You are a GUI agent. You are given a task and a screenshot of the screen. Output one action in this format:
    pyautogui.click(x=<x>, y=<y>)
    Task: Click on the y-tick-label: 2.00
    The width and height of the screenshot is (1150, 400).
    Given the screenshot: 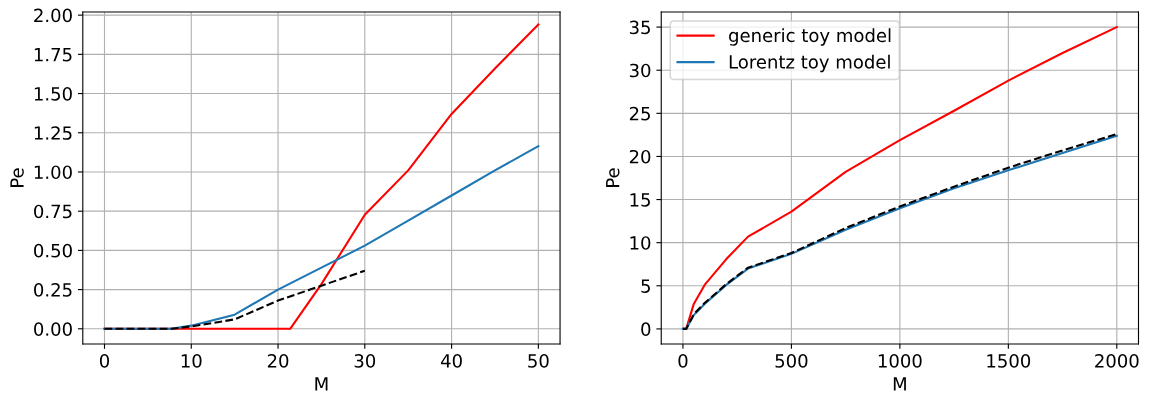 What is the action you would take?
    pyautogui.click(x=53, y=15)
    